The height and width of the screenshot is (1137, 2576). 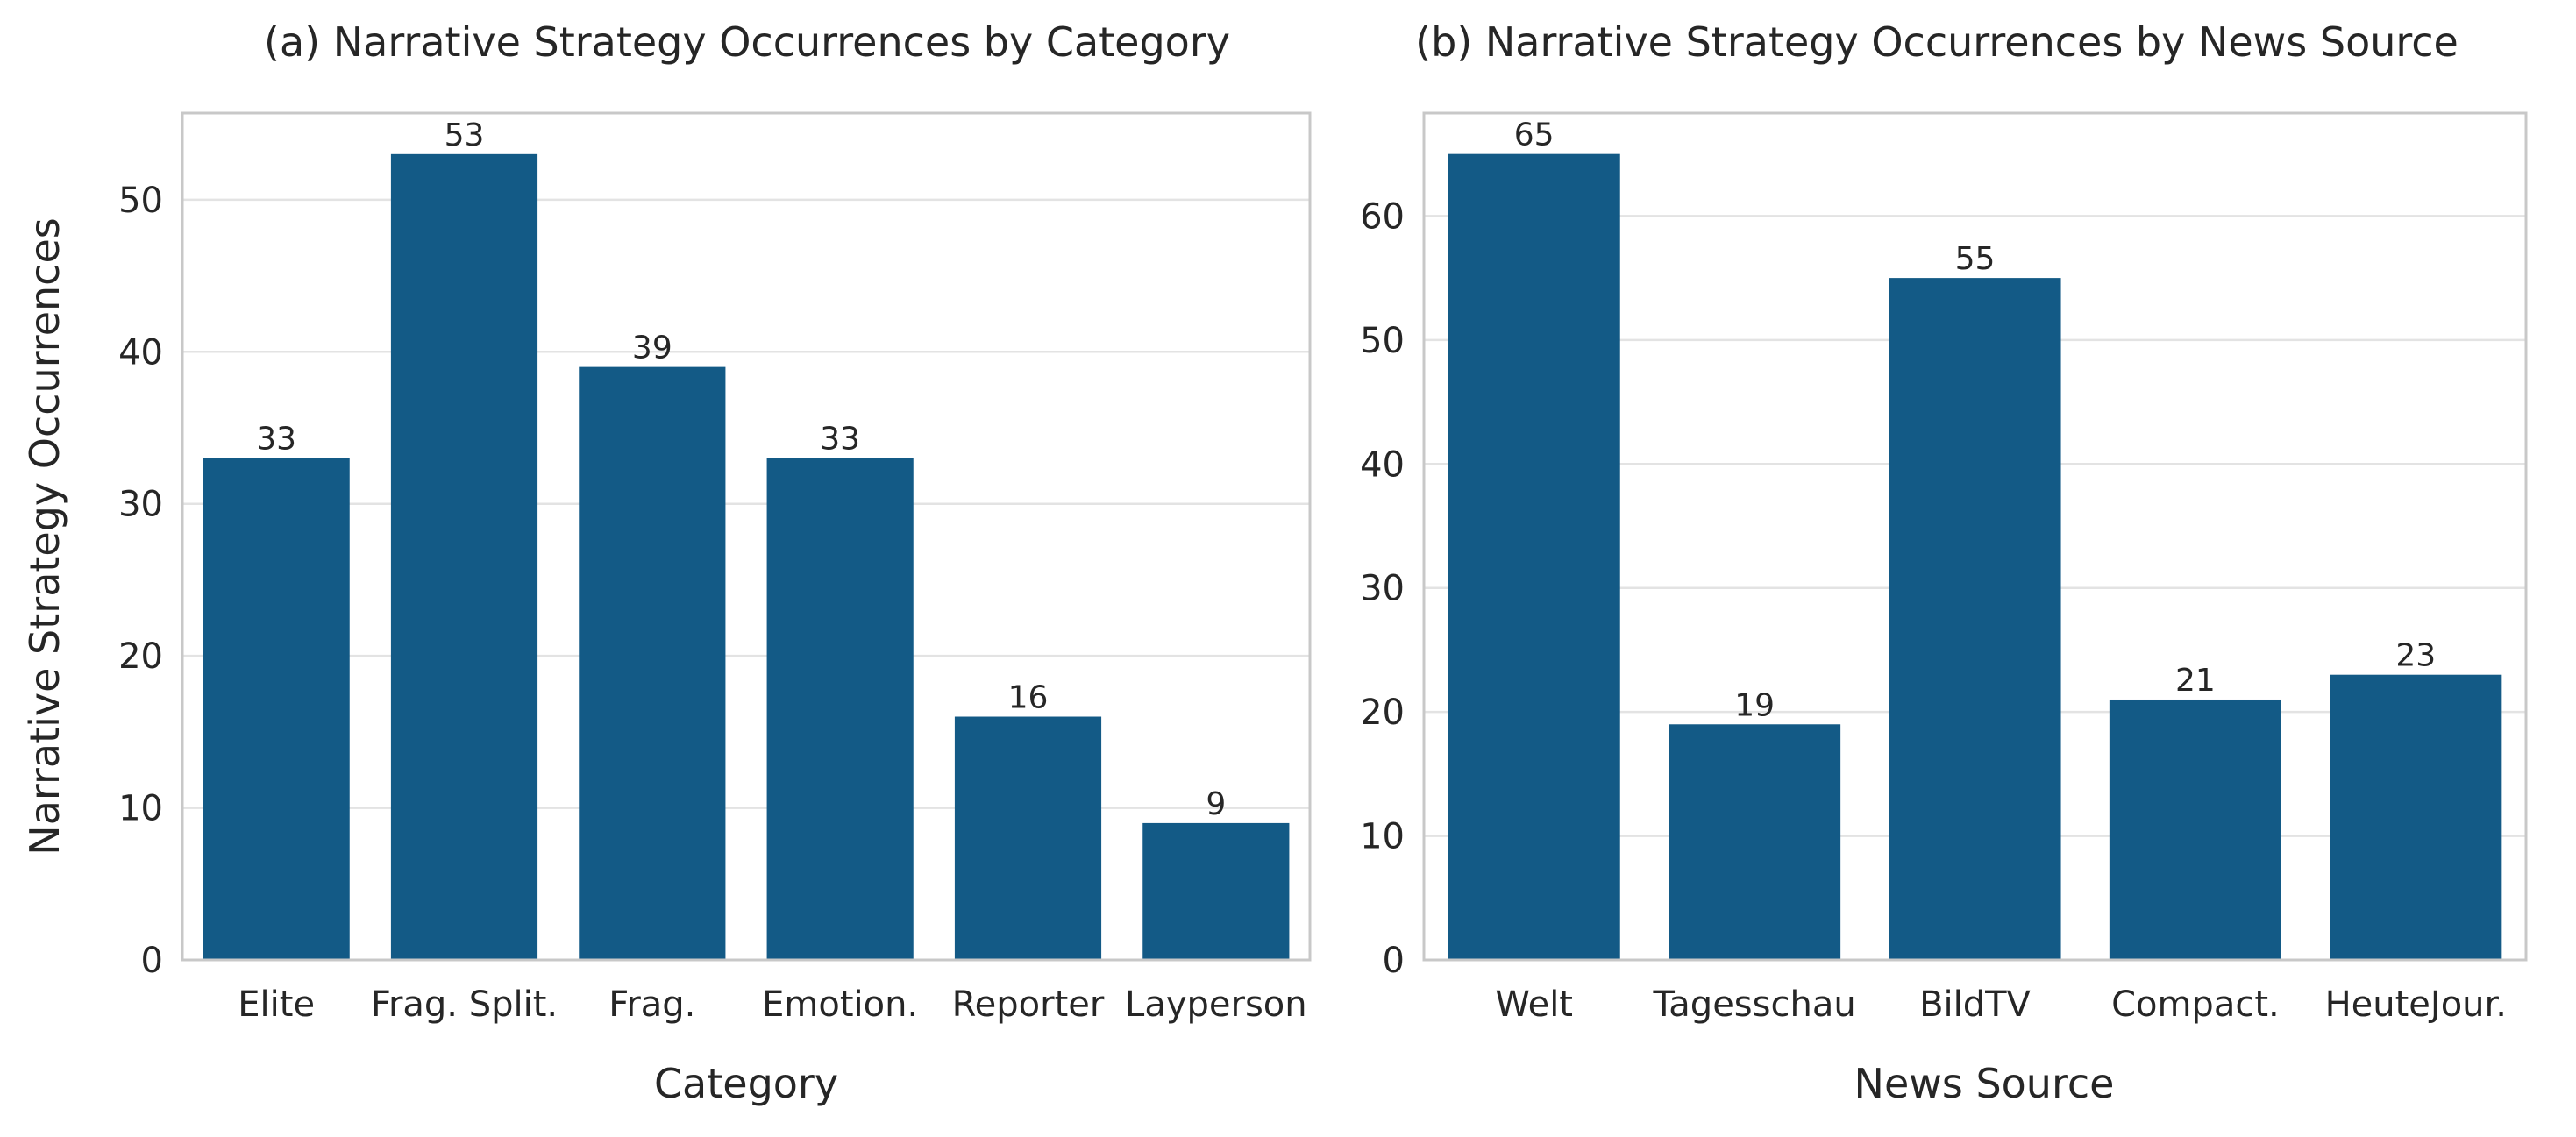 I want to click on x-tick-label: Frag., so click(x=651, y=1004).